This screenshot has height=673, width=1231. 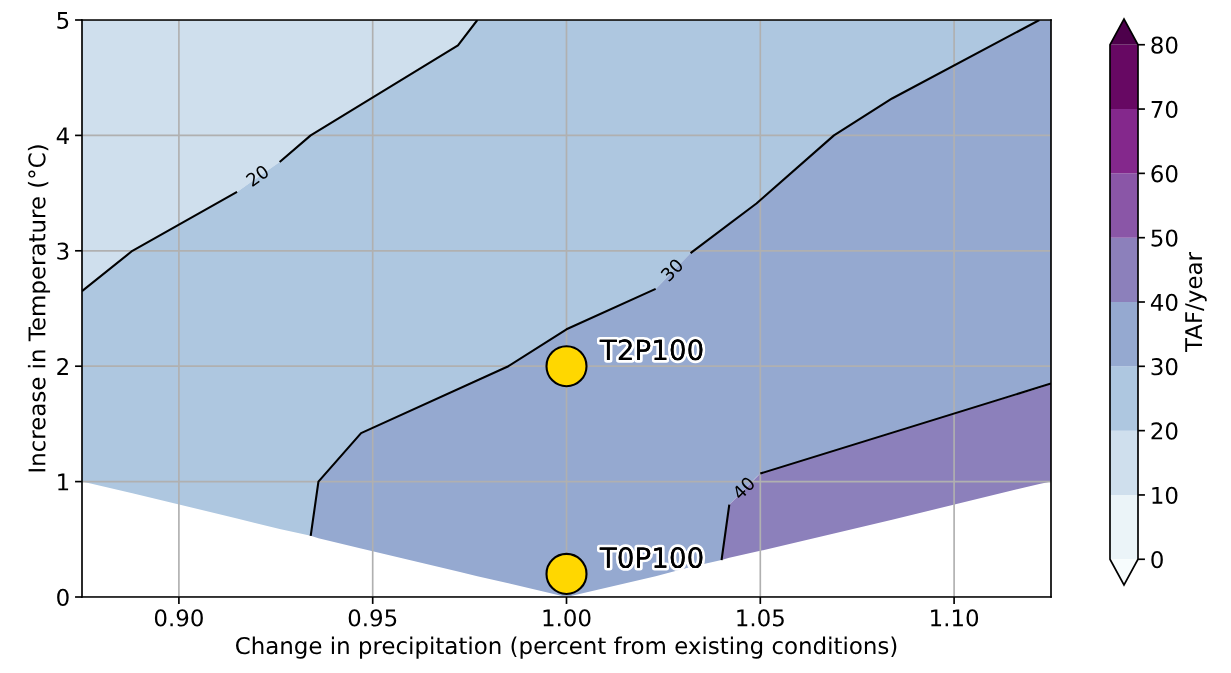 What do you see at coordinates (567, 618) in the screenshot?
I see `x-tick-label: 1.00` at bounding box center [567, 618].